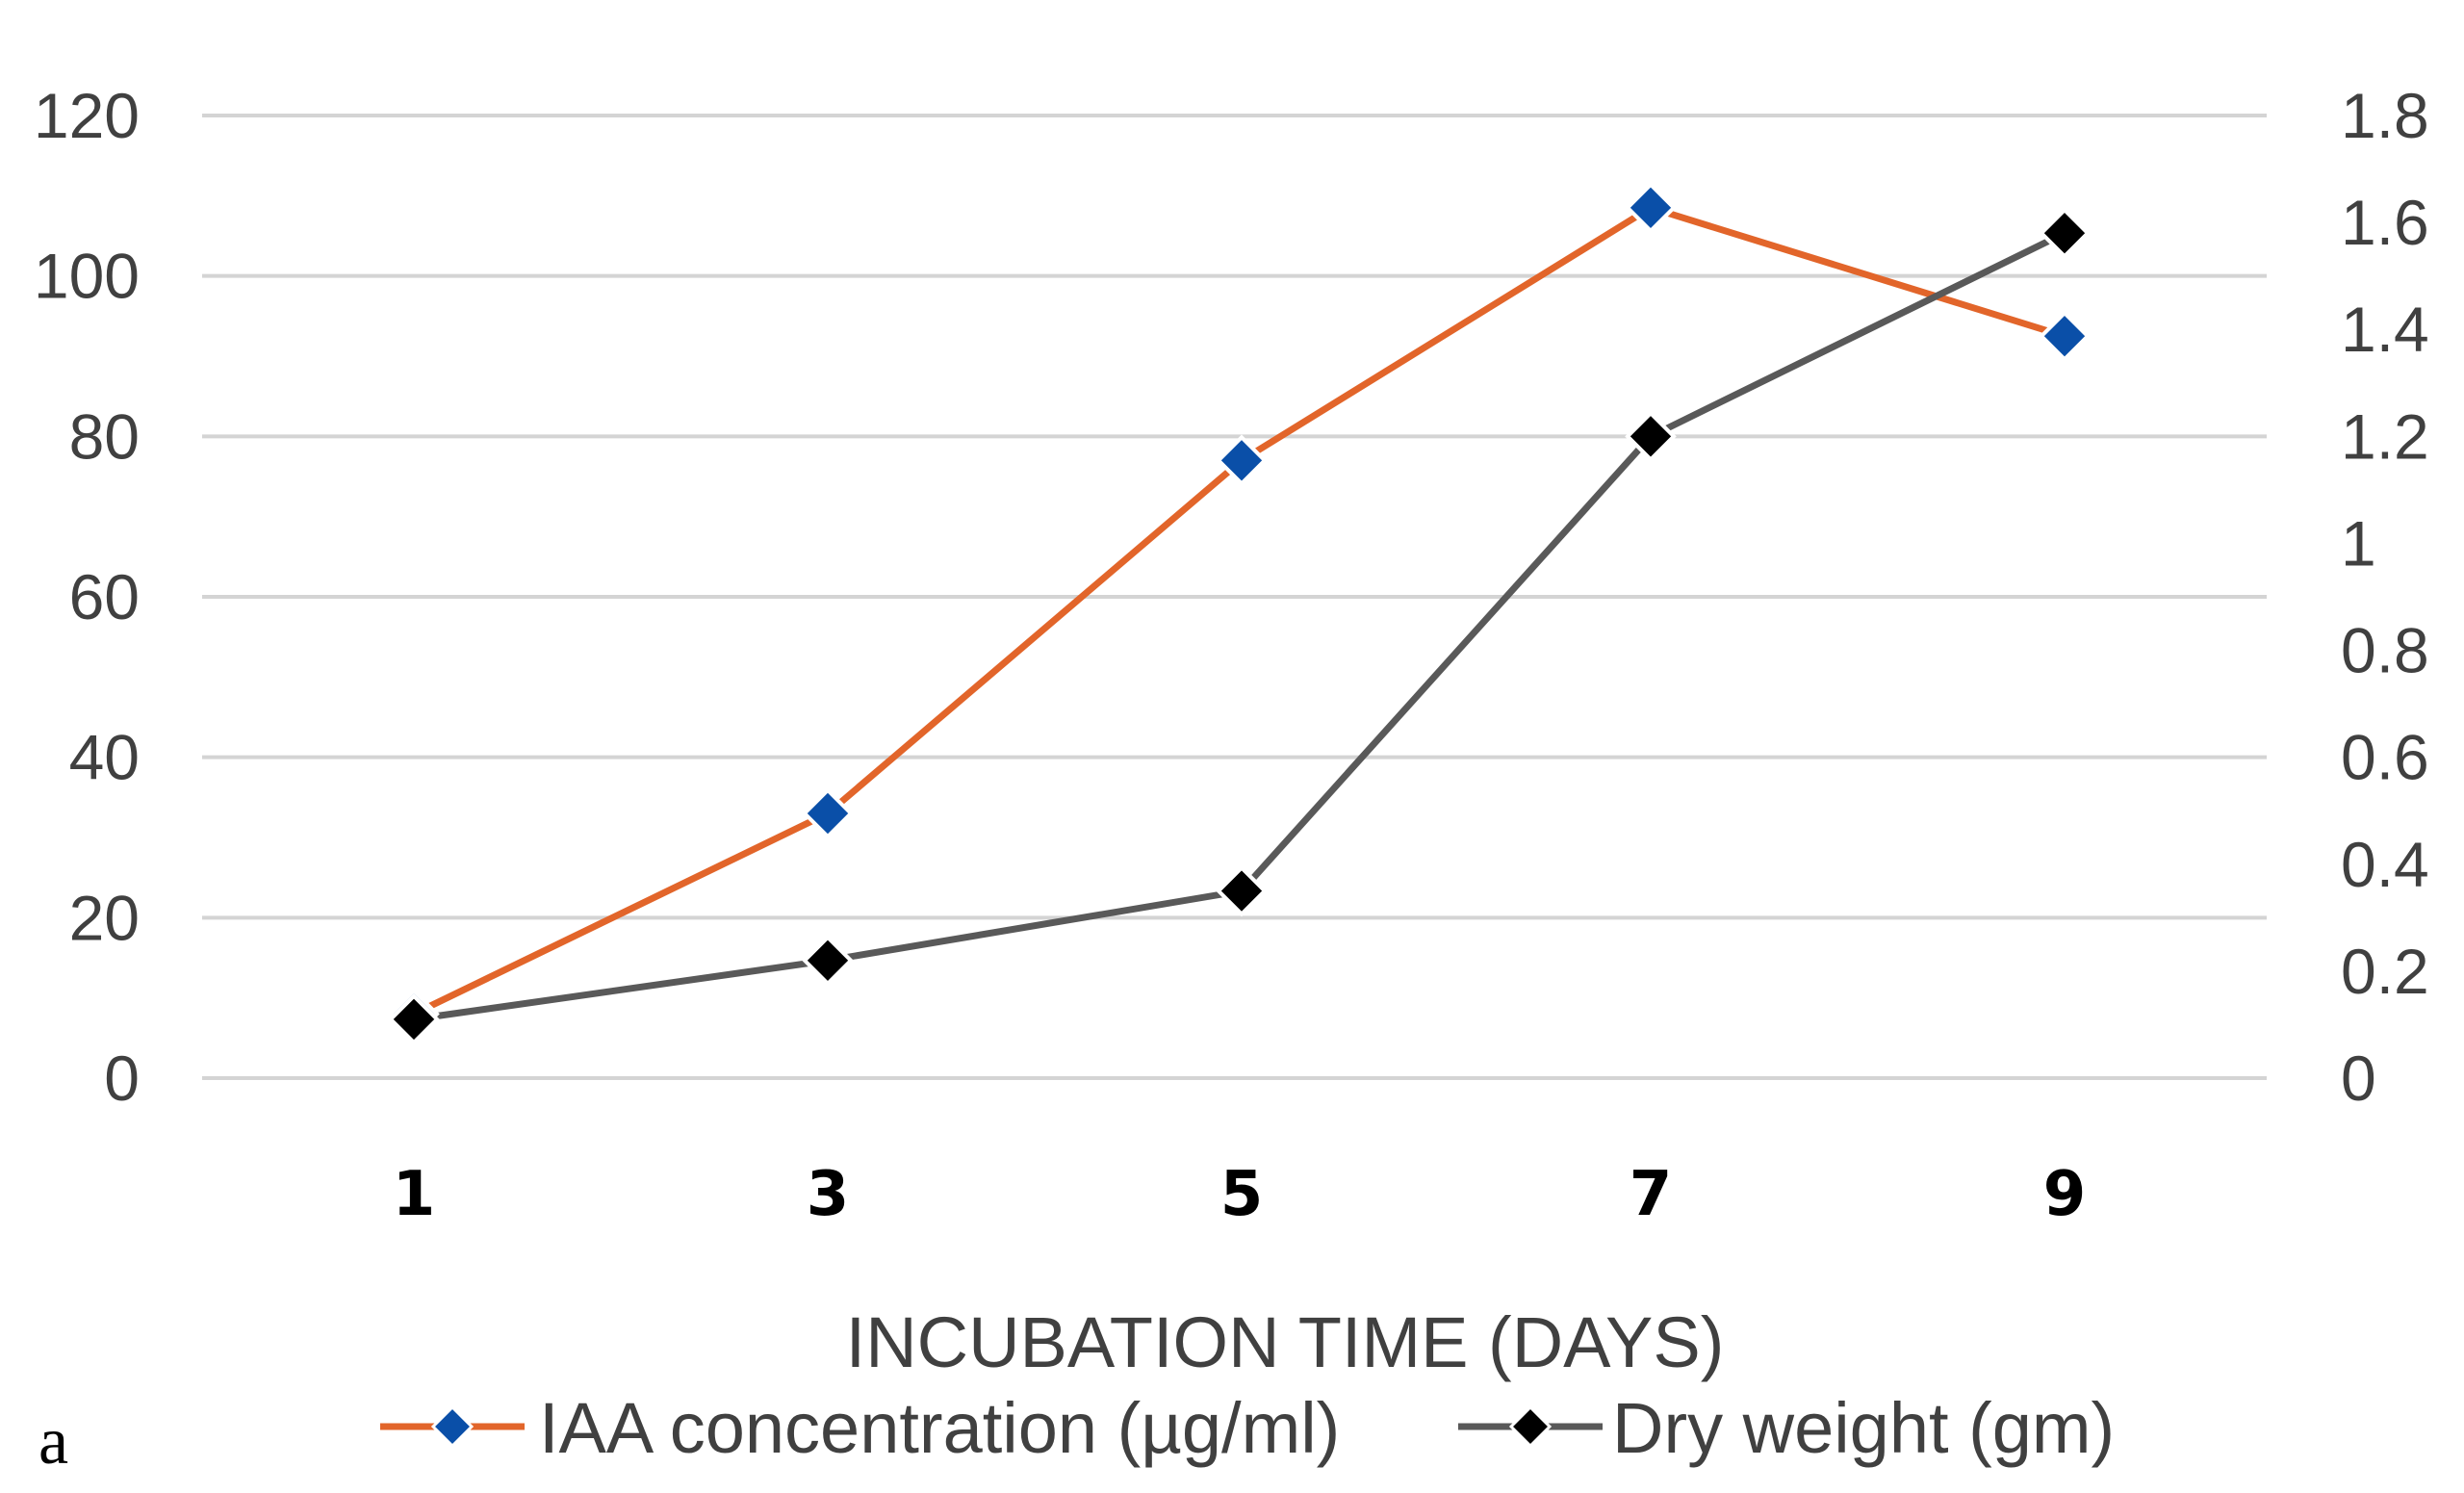 The width and height of the screenshot is (2464, 1493). I want to click on y-right-tick-label: 0, so click(2358, 1078).